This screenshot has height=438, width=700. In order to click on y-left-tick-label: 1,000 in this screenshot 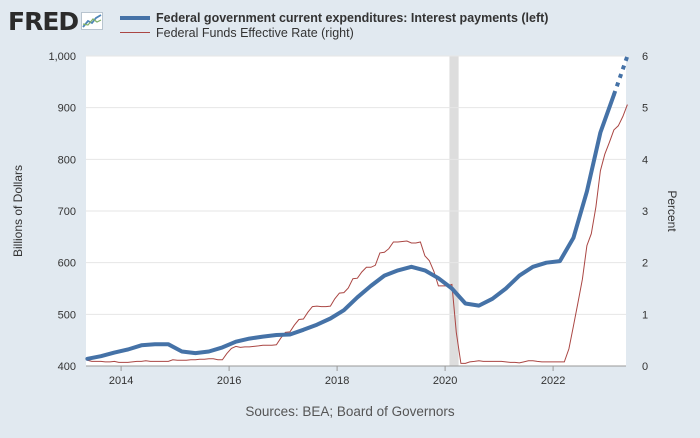, I will do `click(62, 57)`.